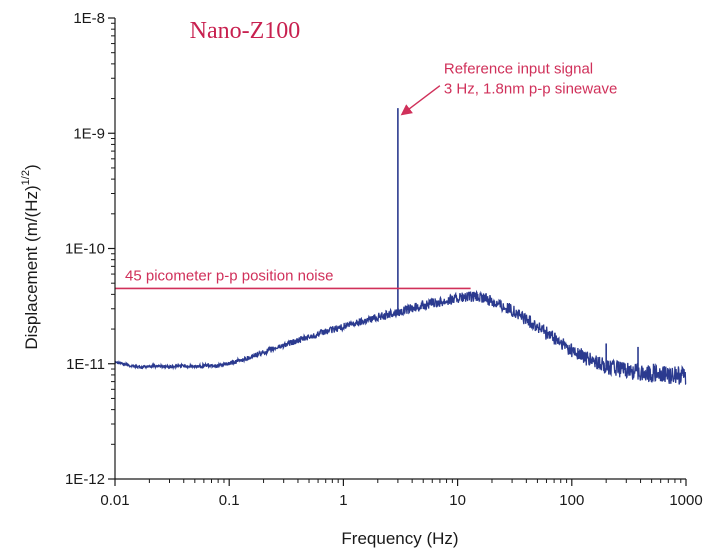 The width and height of the screenshot is (723, 552). Describe the element at coordinates (85, 479) in the screenshot. I see `y-tick-label: 1E-12` at that location.